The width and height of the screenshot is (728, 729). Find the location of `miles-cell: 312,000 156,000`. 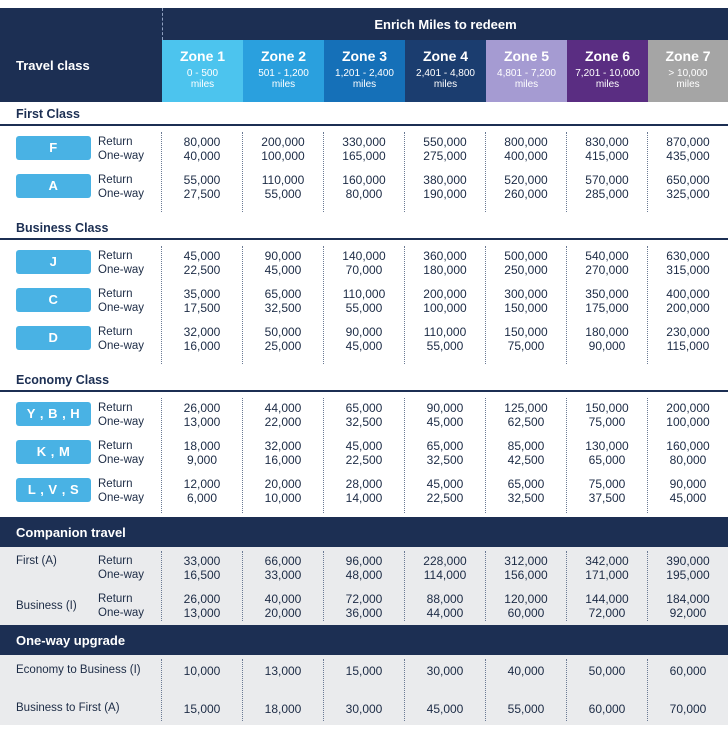

miles-cell: 312,000 156,000 is located at coordinates (526, 568).